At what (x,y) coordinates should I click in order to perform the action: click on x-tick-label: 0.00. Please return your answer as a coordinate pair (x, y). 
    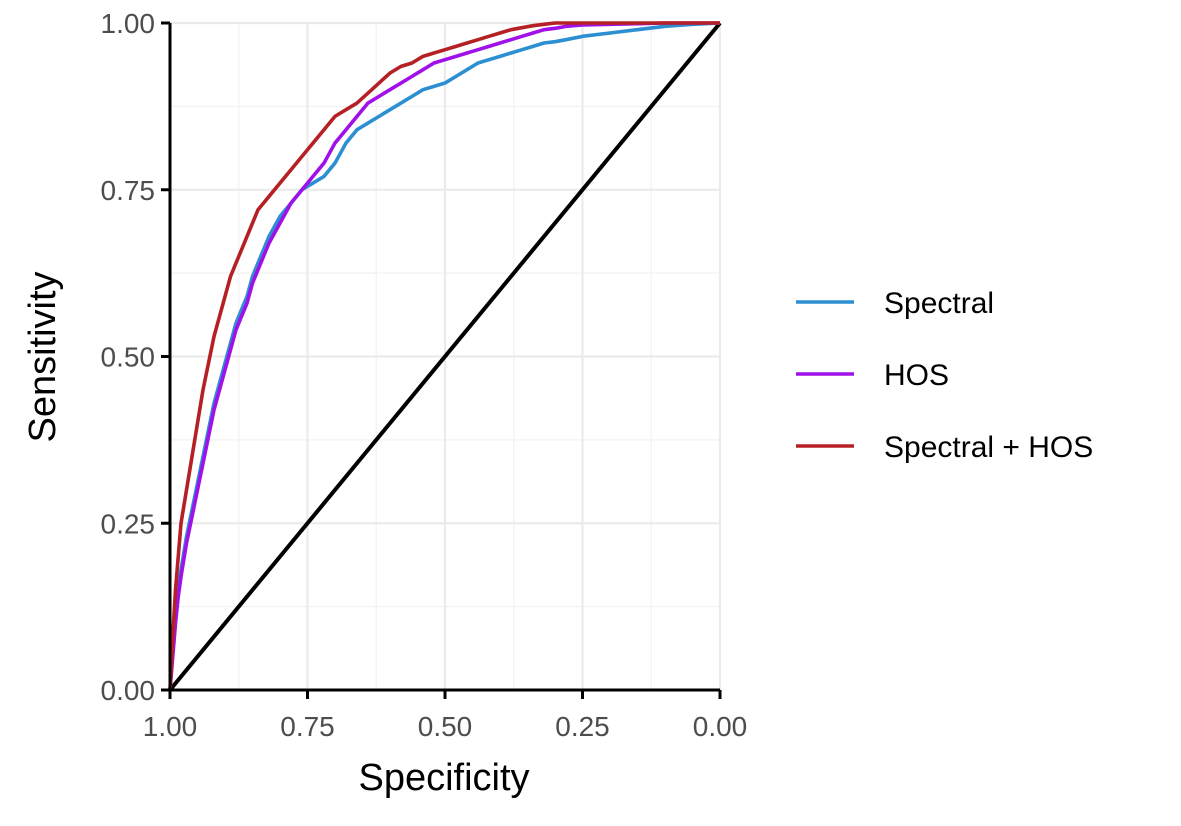
    Looking at the image, I should click on (720, 726).